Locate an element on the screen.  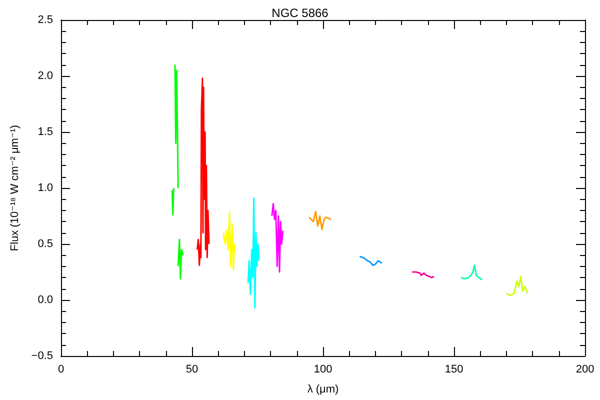
x-axis-title: λ (μm) is located at coordinates (323, 390).